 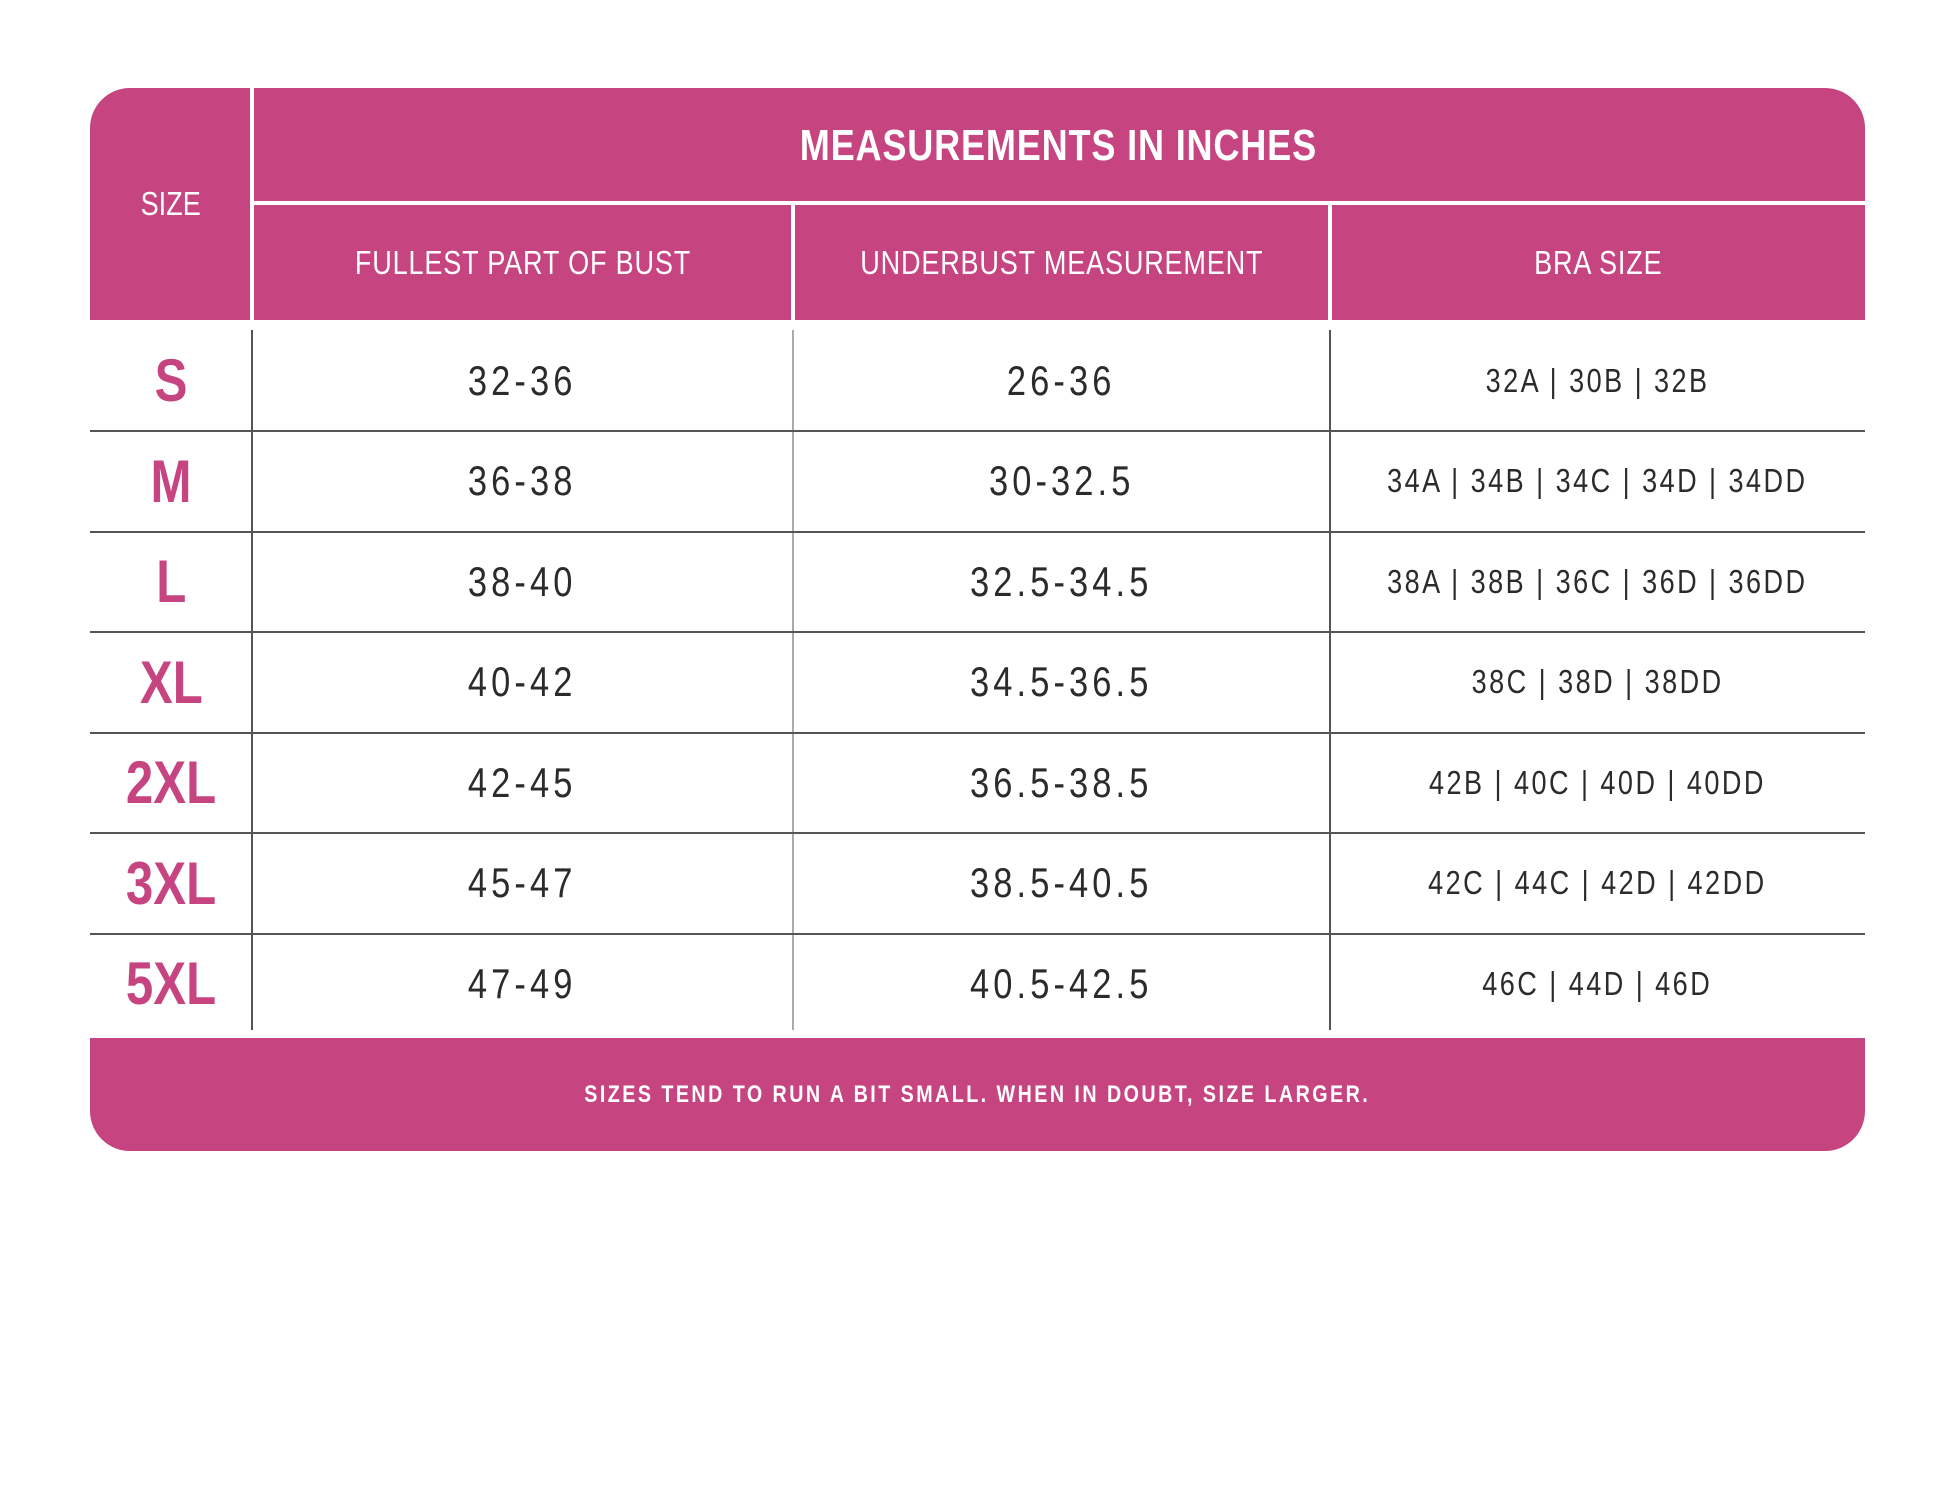 I want to click on table-row: 2XL 42-45 36.5-38.5 42B | 40C | 40D | 40DD, so click(x=977, y=782).